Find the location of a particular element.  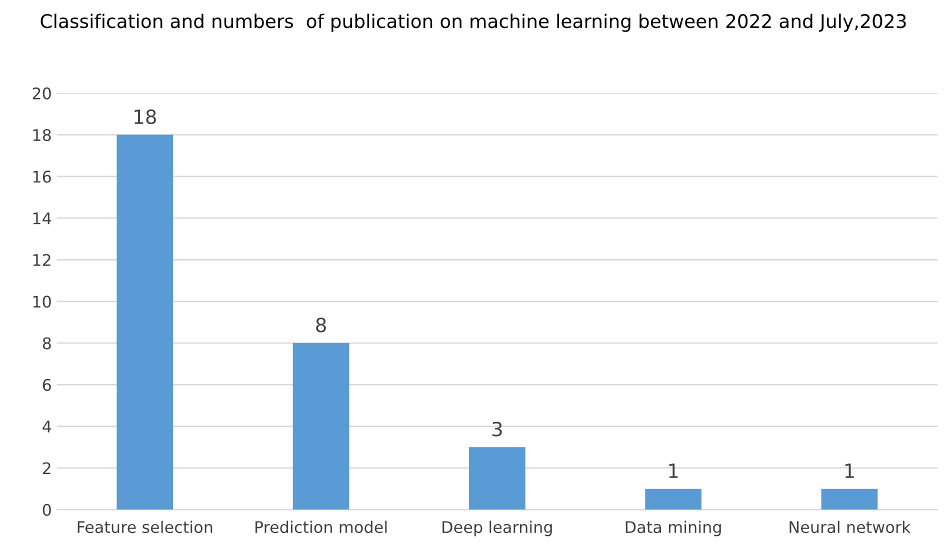

y-tick-label: 6 is located at coordinates (46, 384).